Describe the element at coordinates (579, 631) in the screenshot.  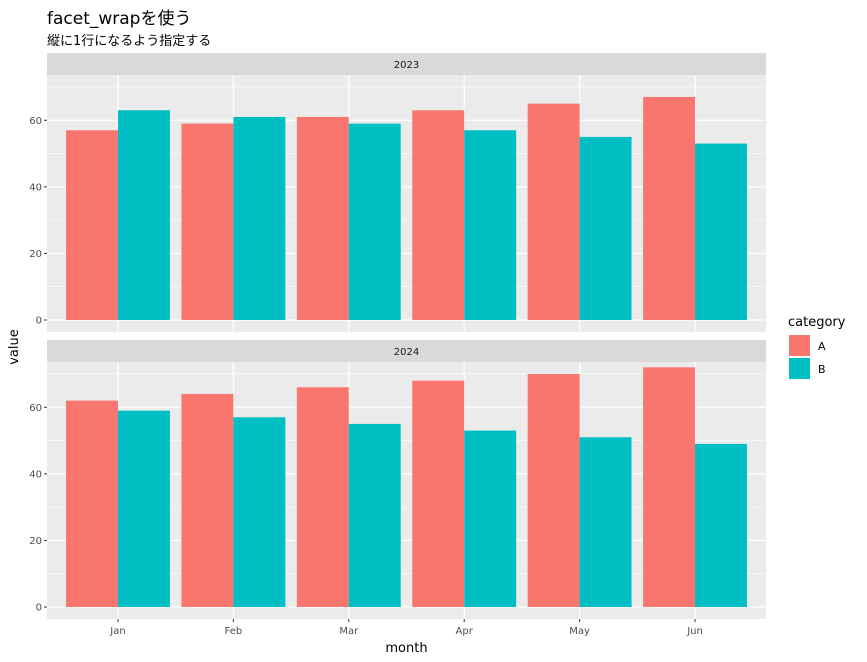
I see `x-tick-label: May` at that location.